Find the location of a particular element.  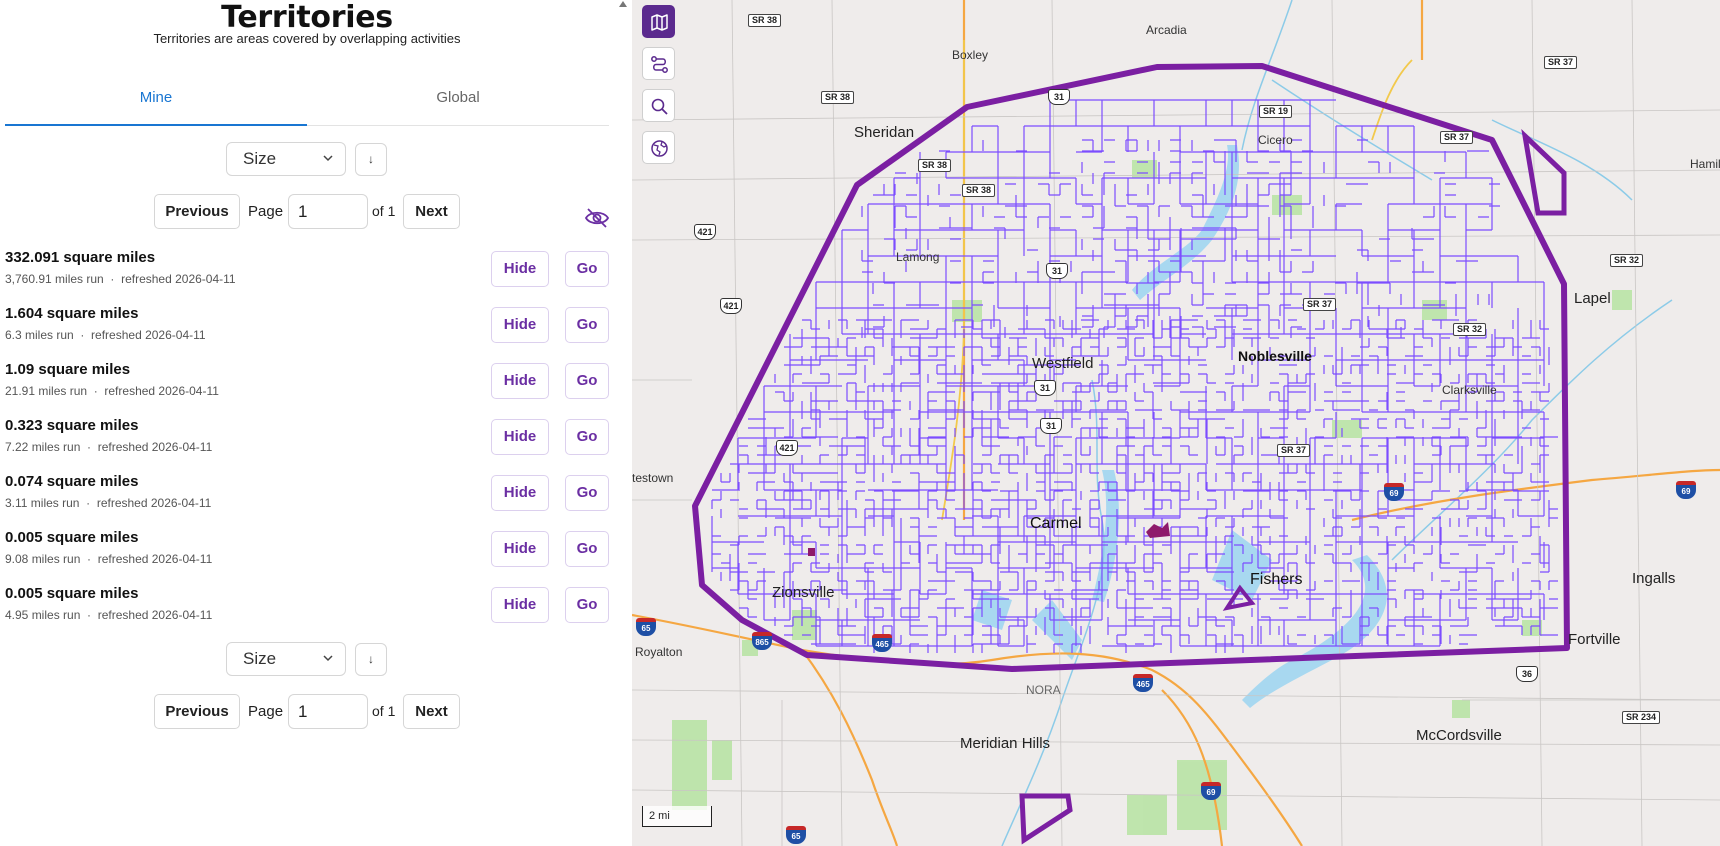

place-label: Ingalls is located at coordinates (1654, 578).